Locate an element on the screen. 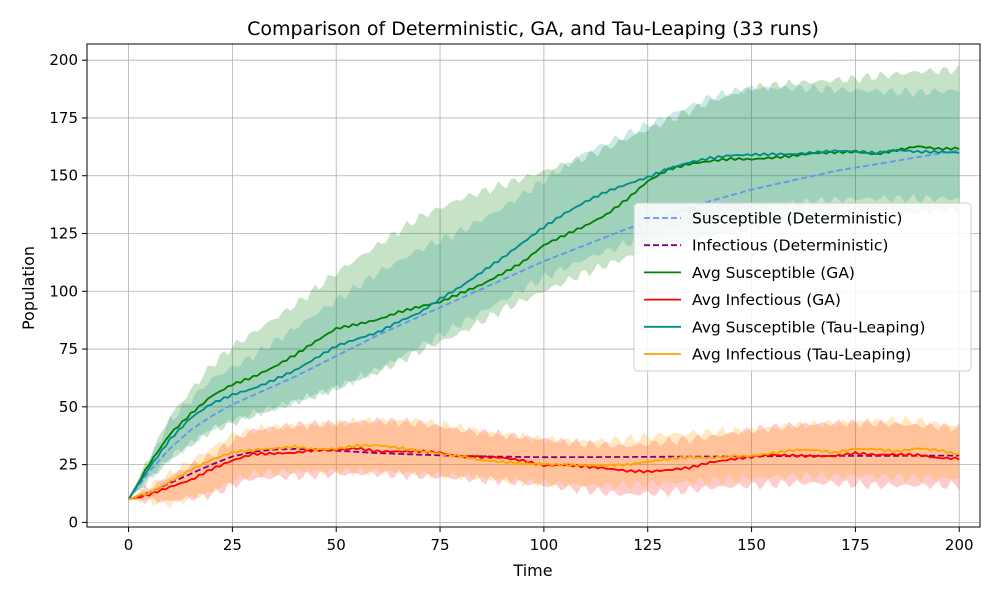 This screenshot has width=1000, height=600. x-tick-label: 125 is located at coordinates (647, 545).